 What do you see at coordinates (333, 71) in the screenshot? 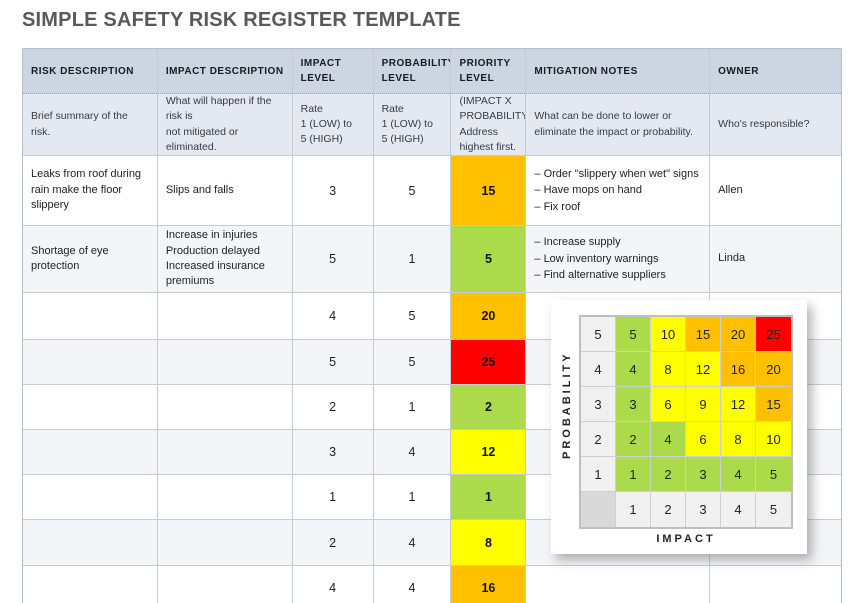
I see `column-header-impact-level: IMPACT LEVEL` at bounding box center [333, 71].